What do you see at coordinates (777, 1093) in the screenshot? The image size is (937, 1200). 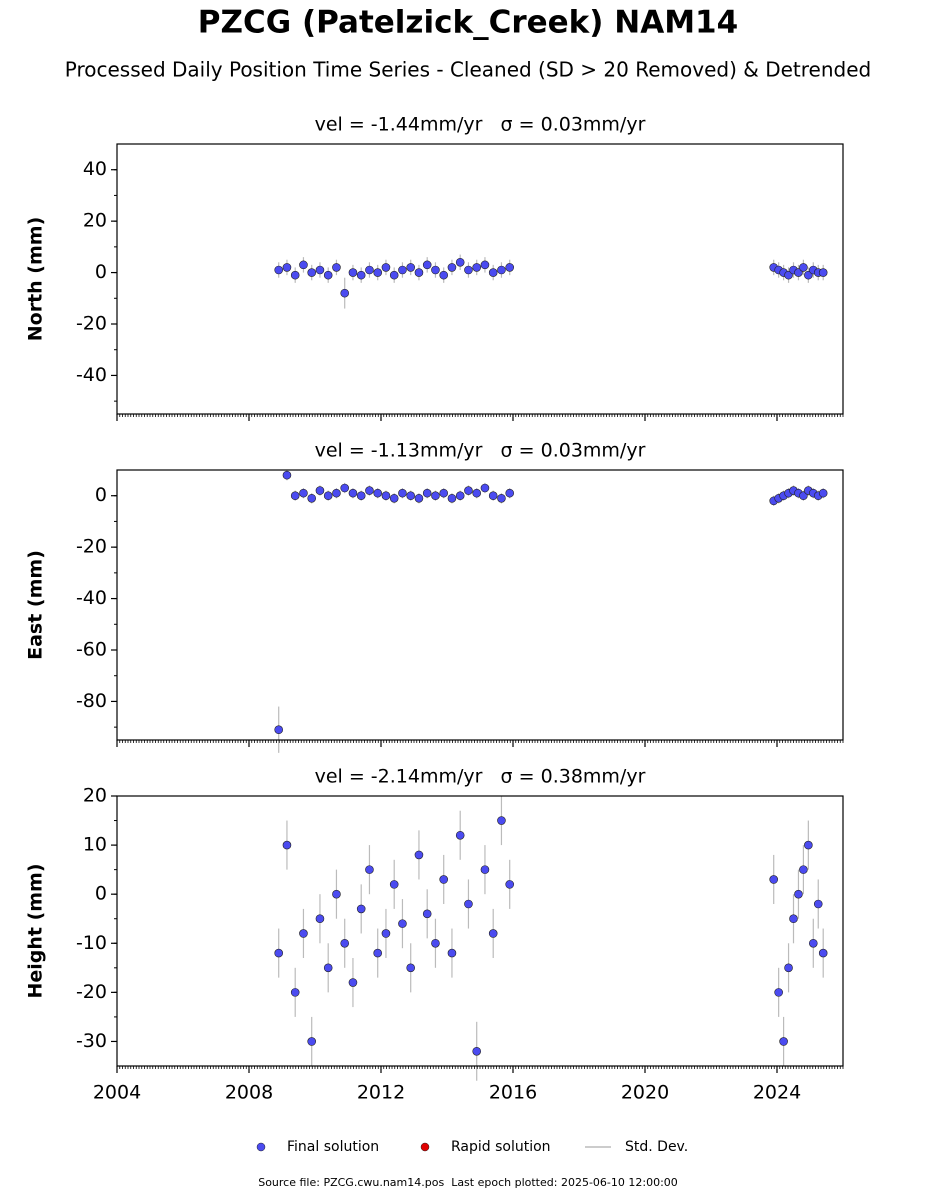 I see `x-tick-label: 2024` at bounding box center [777, 1093].